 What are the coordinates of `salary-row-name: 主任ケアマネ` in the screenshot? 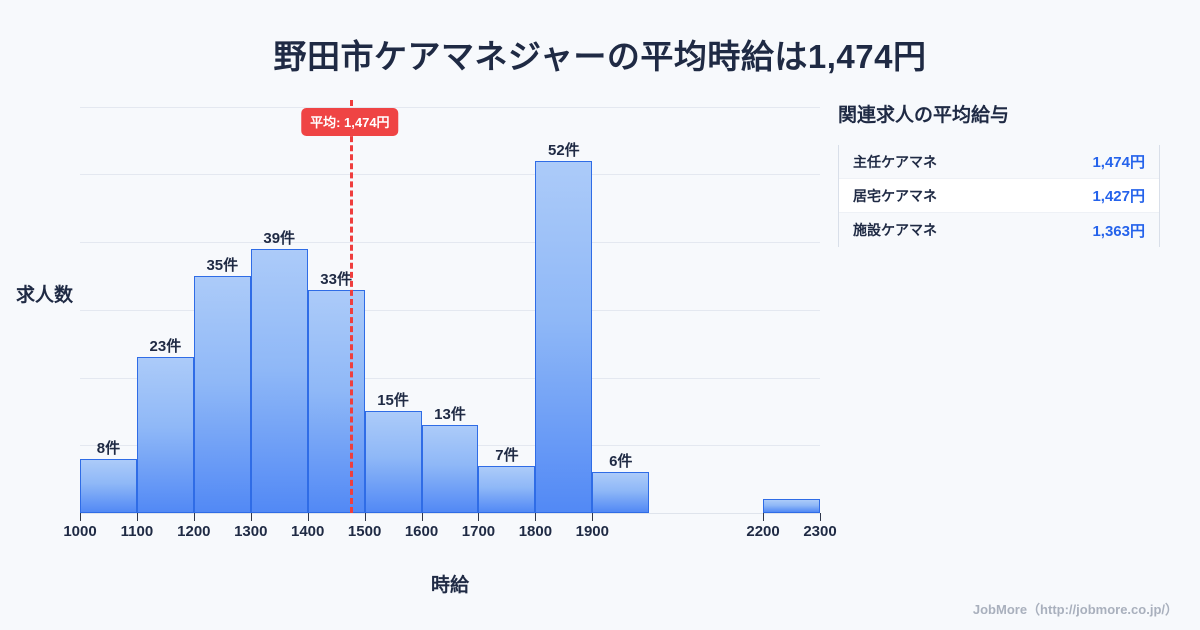 It's located at (895, 161).